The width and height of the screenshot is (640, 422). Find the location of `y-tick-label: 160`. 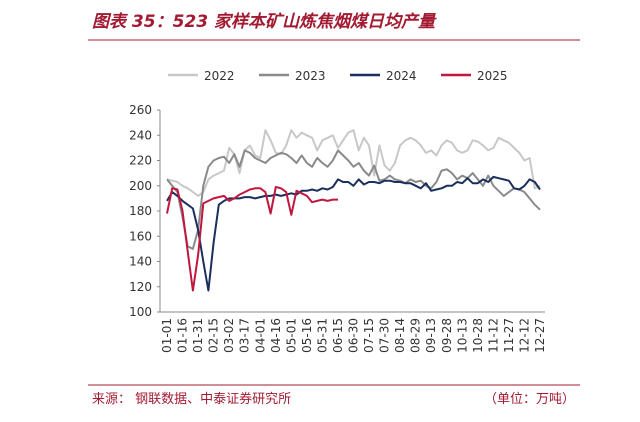

y-tick-label: 160 is located at coordinates (140, 236).